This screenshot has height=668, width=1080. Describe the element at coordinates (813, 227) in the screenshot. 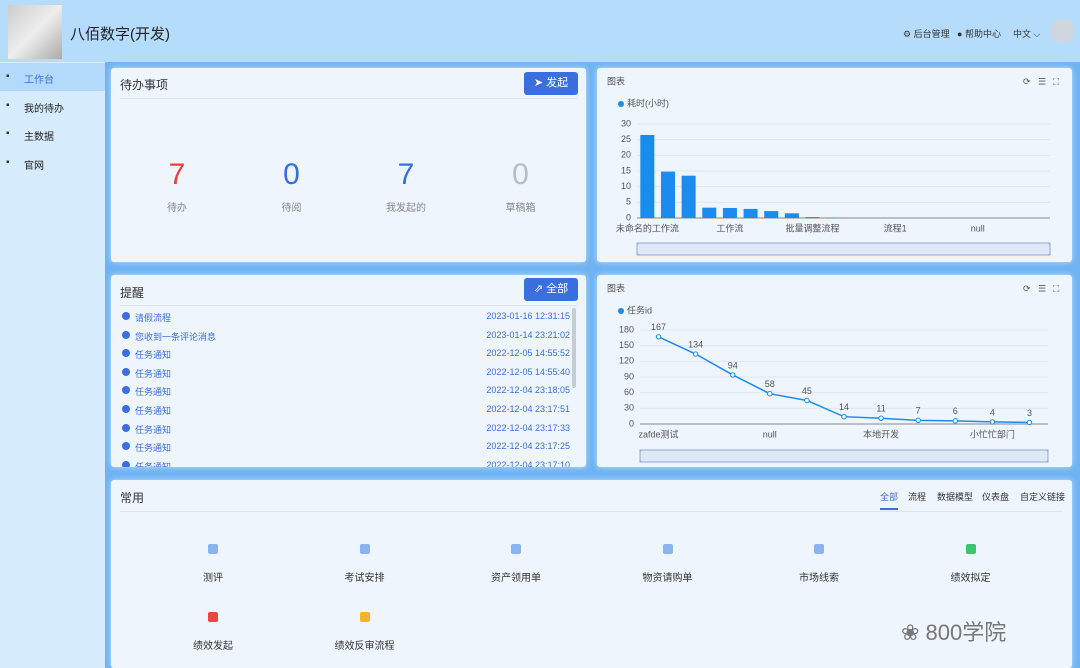

I see `x-tick-label: 批量调整流程` at that location.